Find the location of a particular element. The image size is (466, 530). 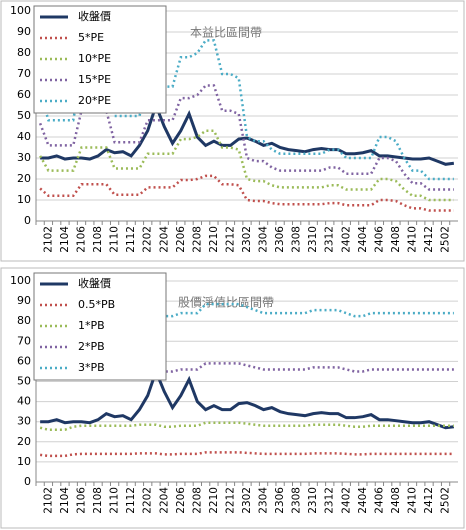

legend-label: 5*PE is located at coordinates (91, 37).